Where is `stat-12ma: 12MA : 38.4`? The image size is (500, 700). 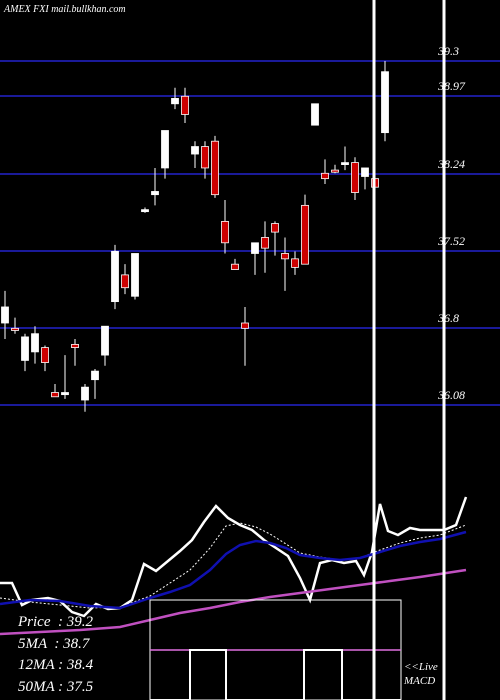
stat-12ma: 12MA : 38.4 is located at coordinates (56, 665).